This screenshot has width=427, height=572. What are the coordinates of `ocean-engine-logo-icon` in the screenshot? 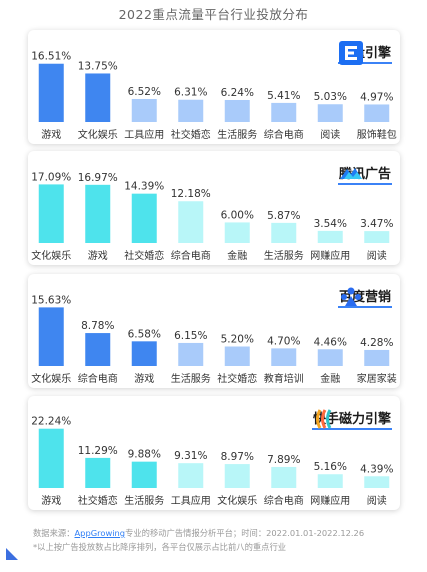 It's located at (350, 53).